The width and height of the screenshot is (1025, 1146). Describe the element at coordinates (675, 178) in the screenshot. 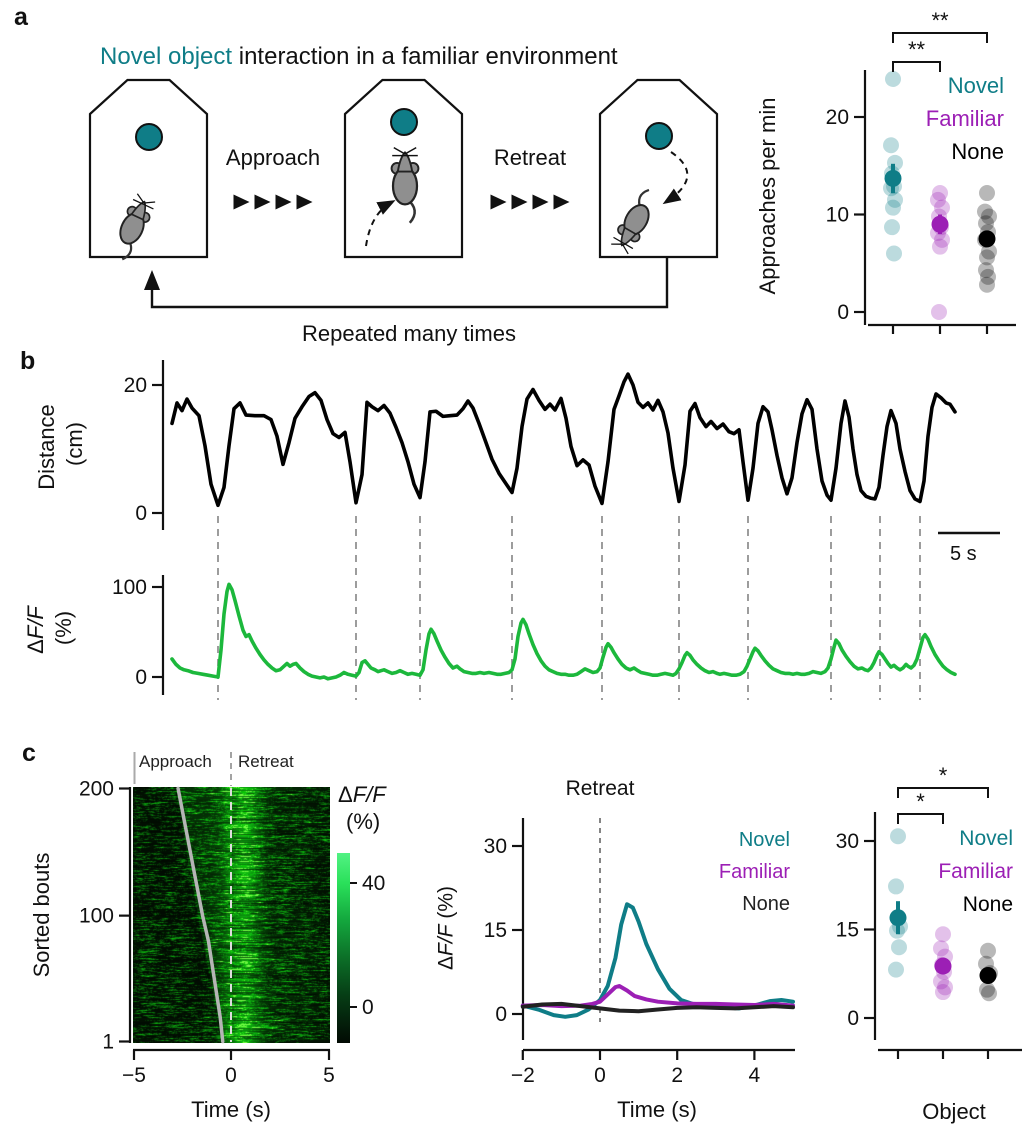

I see `retreat-path-arrow` at that location.